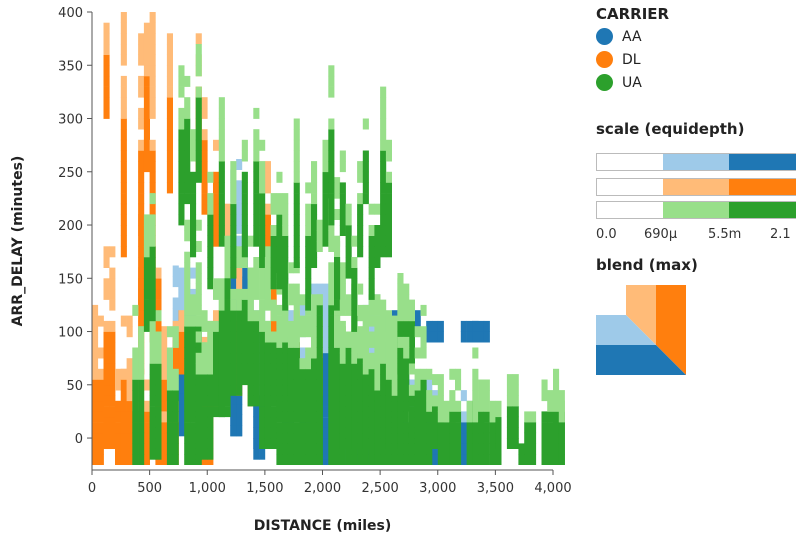 This screenshot has height=545, width=809. Describe the element at coordinates (647, 265) in the screenshot. I see `blend-legend-title: blend (max)` at that location.